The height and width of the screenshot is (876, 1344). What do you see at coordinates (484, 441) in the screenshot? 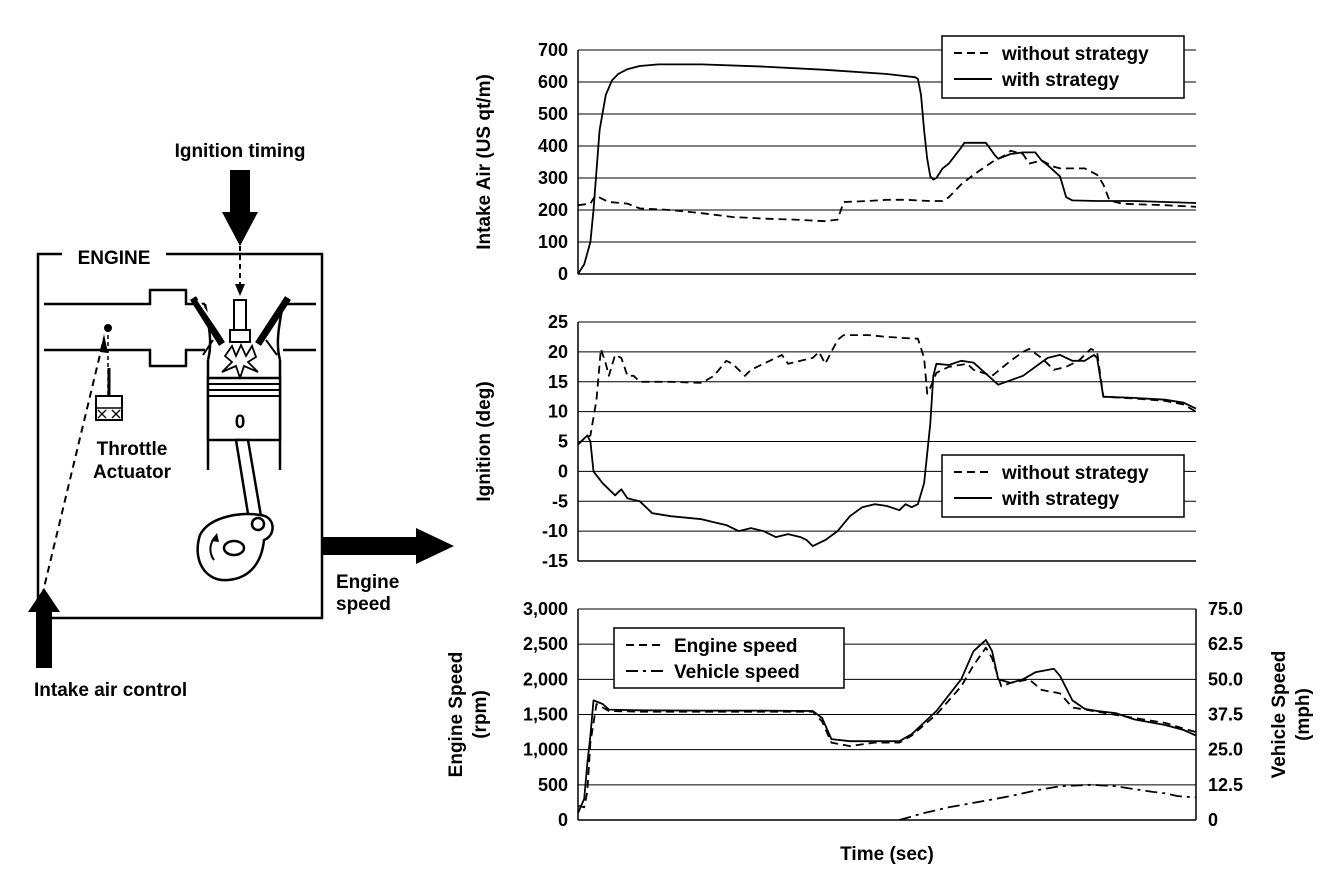
I see `y-axis-label: Ignition (deg)` at bounding box center [484, 441].